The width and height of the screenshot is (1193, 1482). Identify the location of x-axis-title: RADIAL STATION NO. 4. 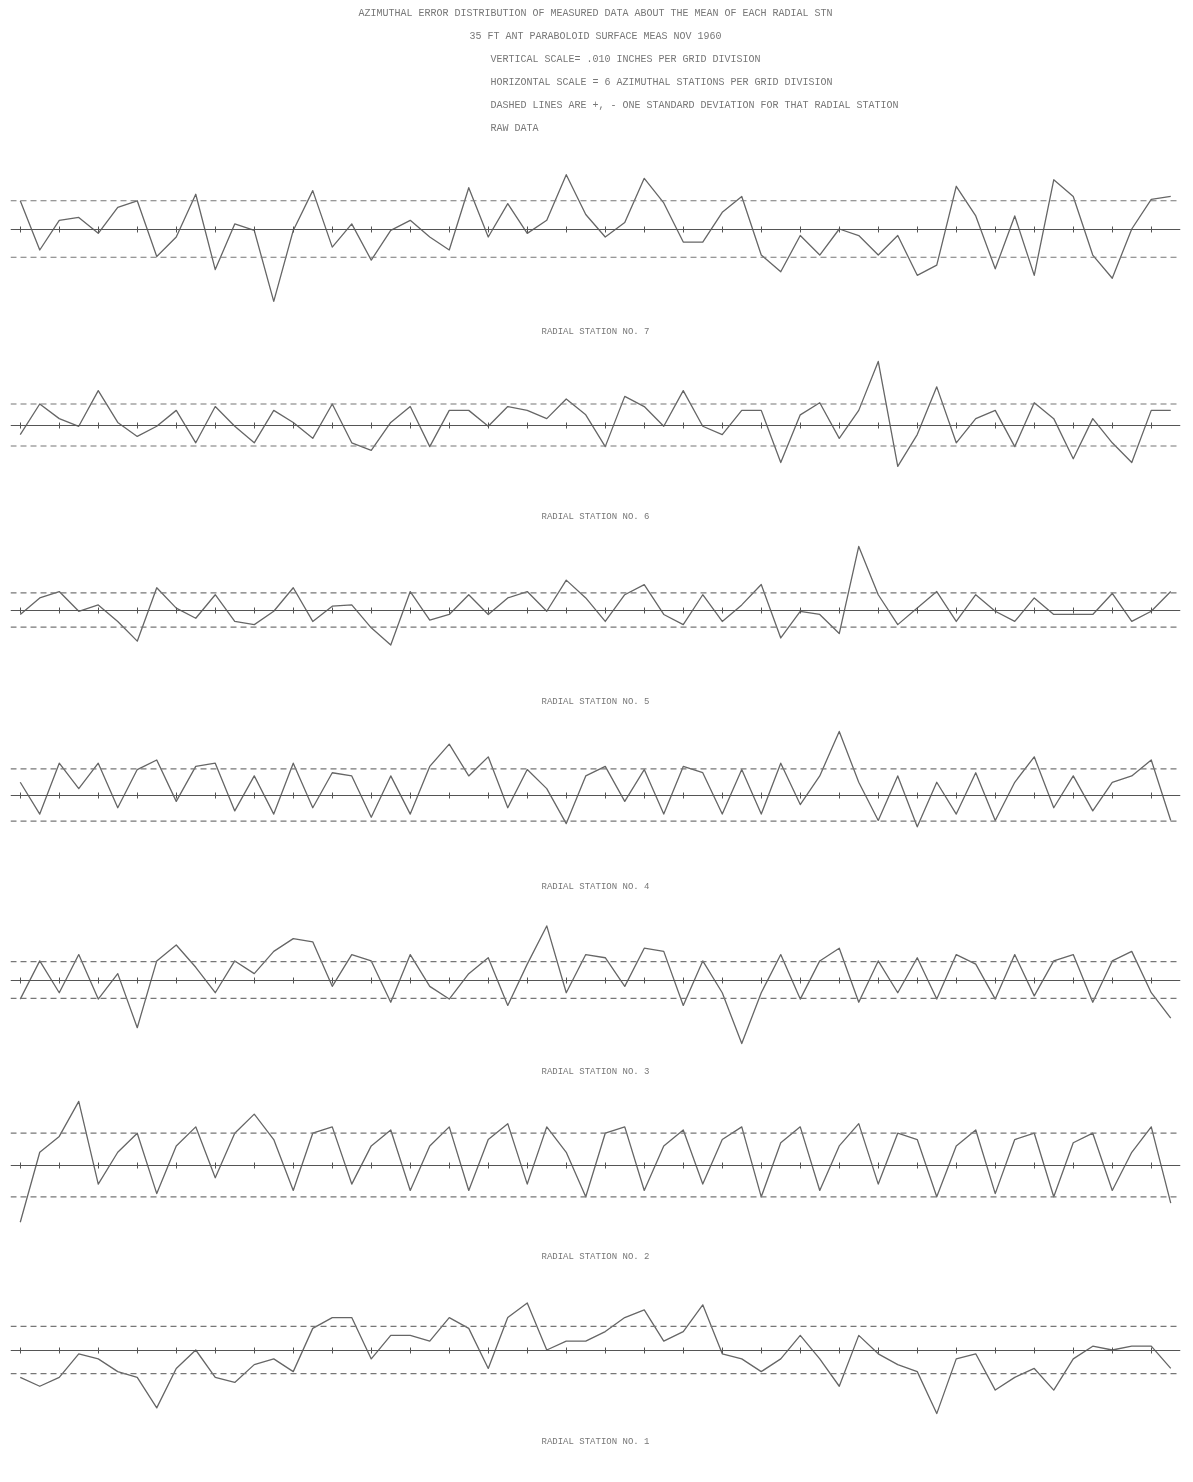
(595, 886).